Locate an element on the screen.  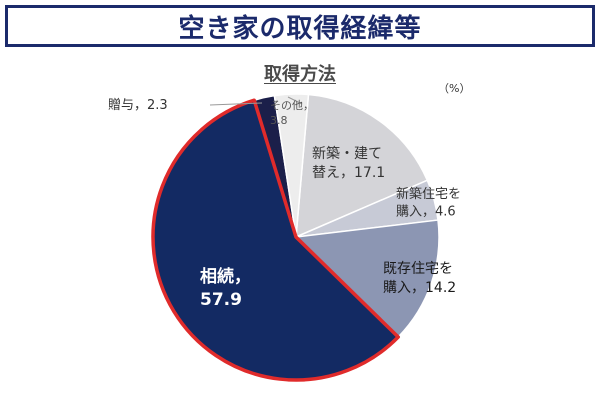
slice-label-3: 相続， 57.9 is located at coordinates (225, 288).